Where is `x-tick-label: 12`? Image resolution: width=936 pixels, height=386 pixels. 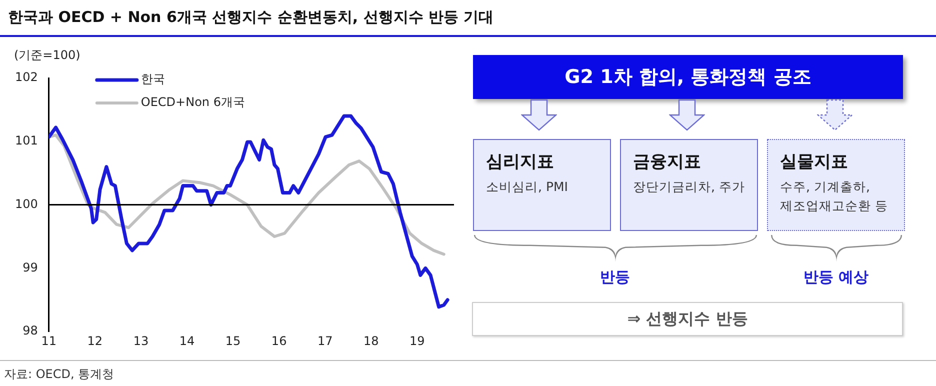
x-tick-label: 12 is located at coordinates (95, 341).